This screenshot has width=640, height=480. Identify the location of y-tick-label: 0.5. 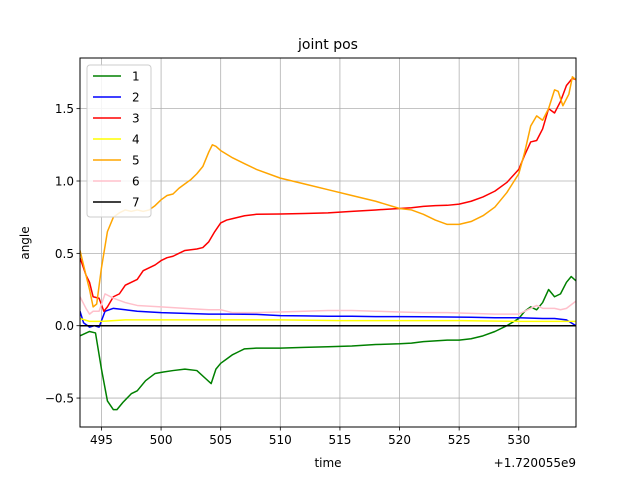
(64, 254).